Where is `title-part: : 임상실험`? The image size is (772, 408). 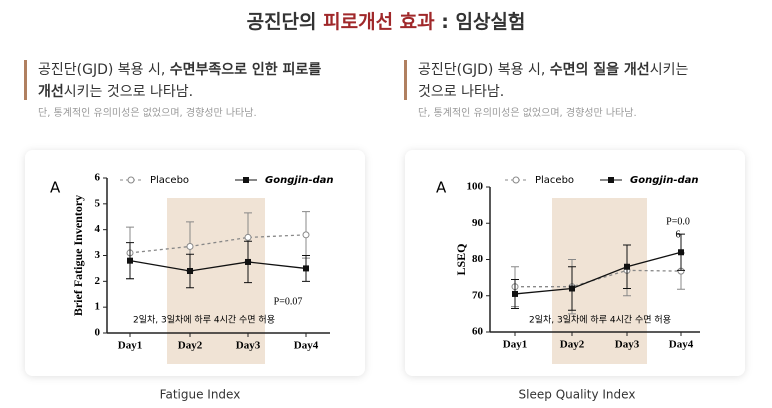 title-part: : 임상실험 is located at coordinates (480, 22).